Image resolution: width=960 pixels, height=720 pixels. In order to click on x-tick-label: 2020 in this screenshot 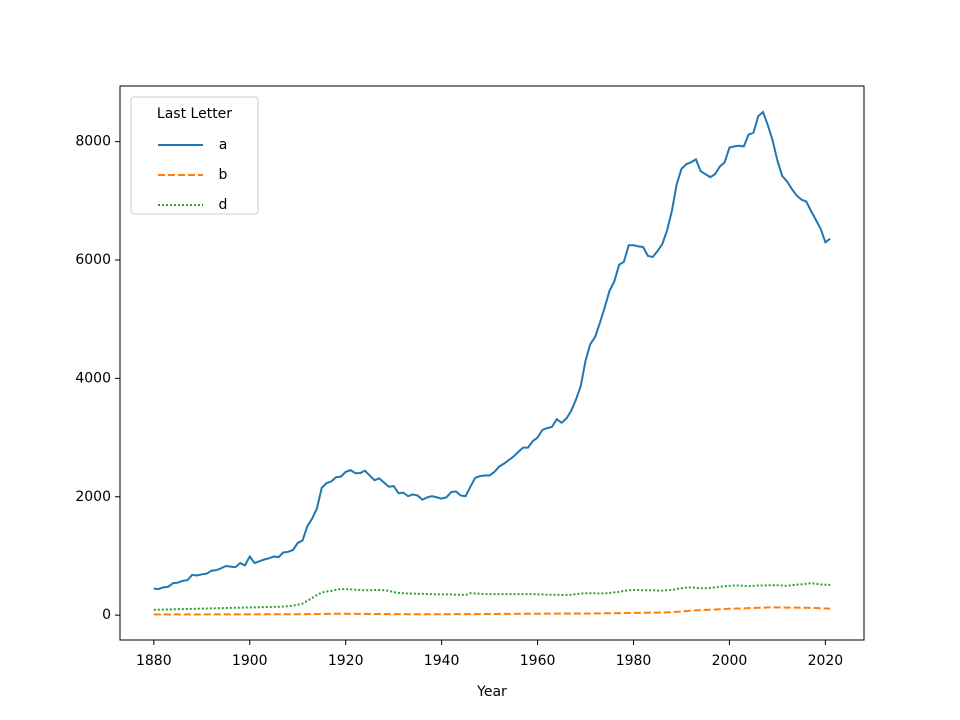, I will do `click(826, 661)`.